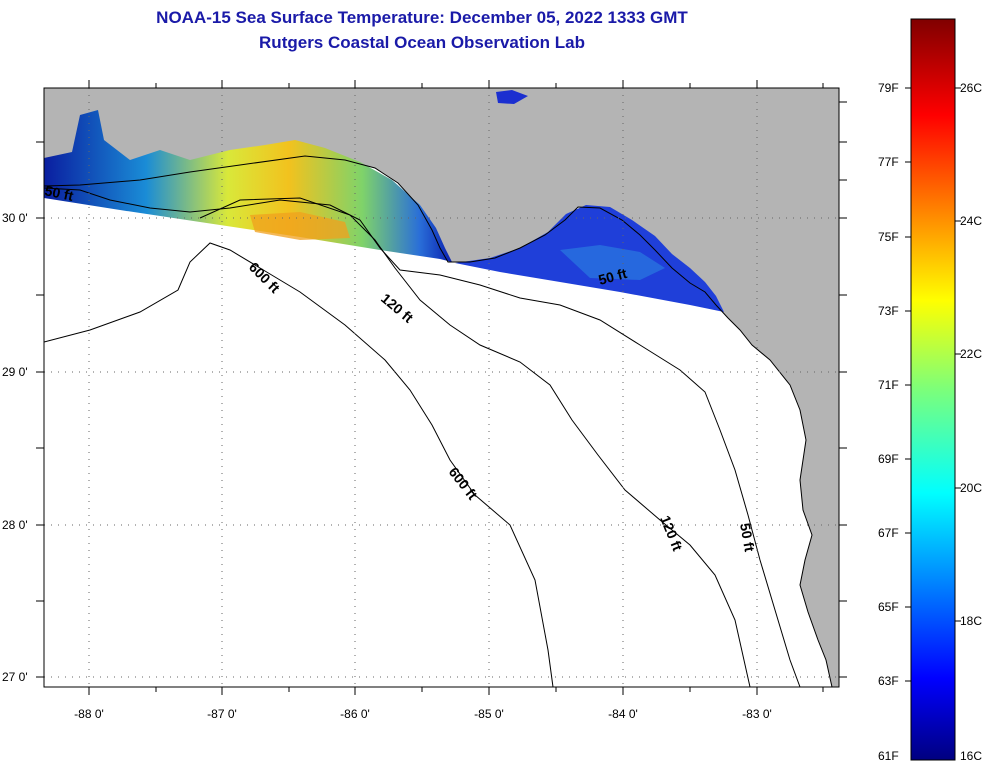 This screenshot has height=770, width=992. I want to click on chart-subtitle: Rutgers Coastal Ocean Observation Lab, so click(422, 42).